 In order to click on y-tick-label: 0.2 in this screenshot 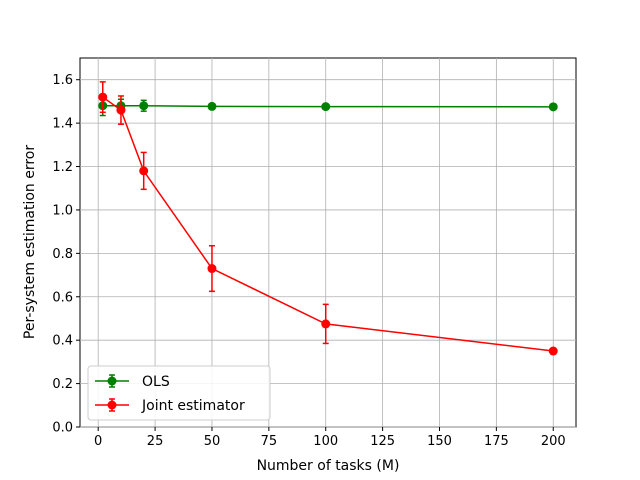, I will do `click(62, 384)`.